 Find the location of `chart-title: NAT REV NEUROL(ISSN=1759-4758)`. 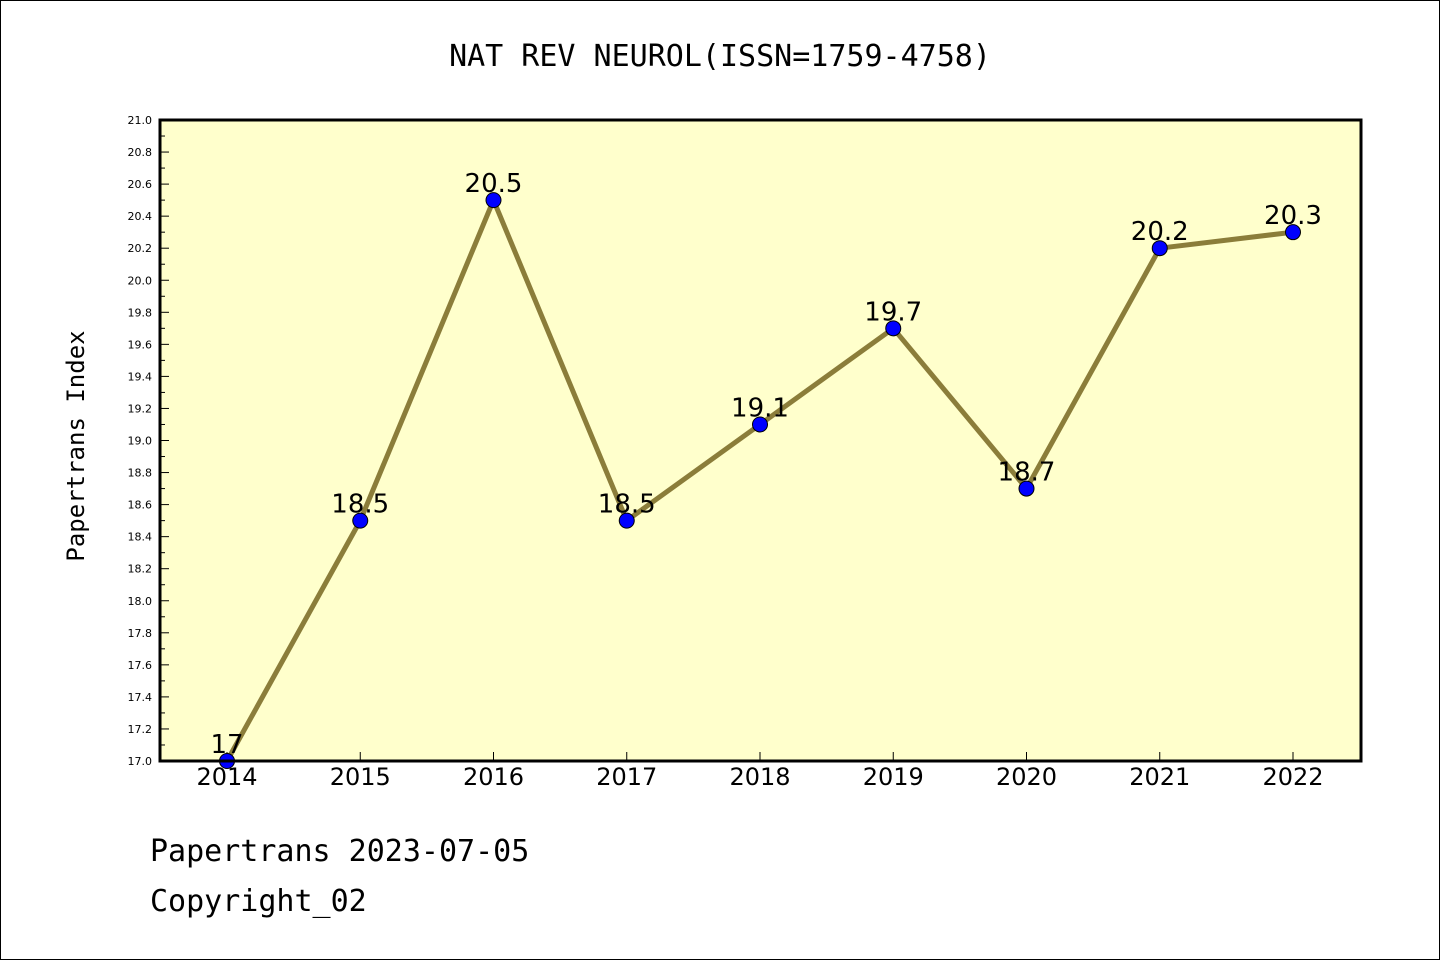

chart-title: NAT REV NEUROL(ISSN=1759-4758) is located at coordinates (720, 56).